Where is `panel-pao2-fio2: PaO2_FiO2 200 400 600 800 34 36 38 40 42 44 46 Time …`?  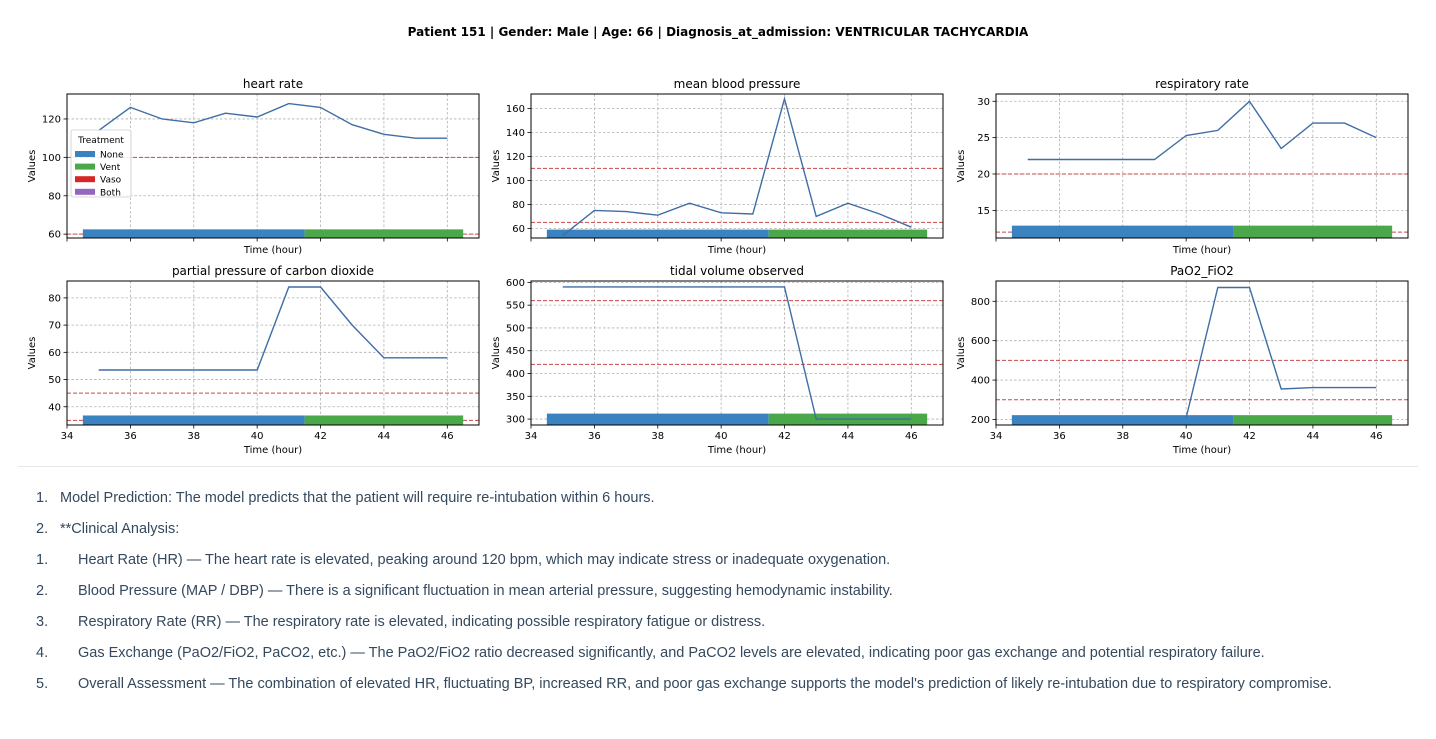 panel-pao2-fio2: PaO2_FiO2 200 400 600 800 34 36 38 40 42 44 46 Time … is located at coordinates (1182, 360).